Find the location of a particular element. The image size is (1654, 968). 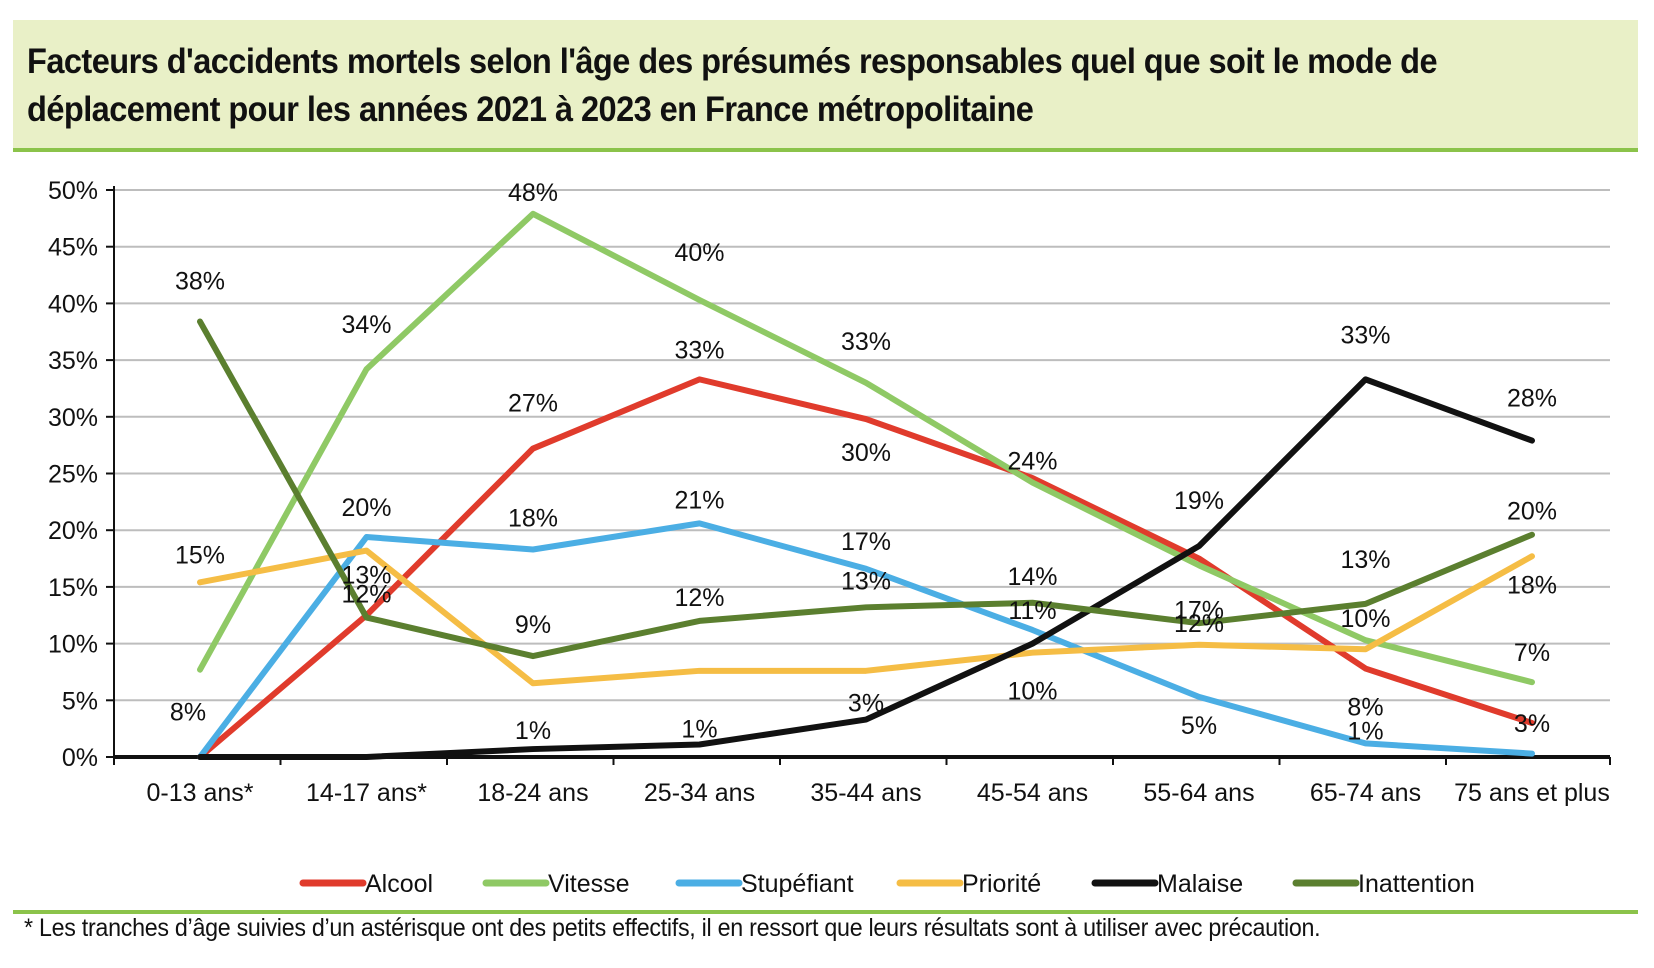

data-label: 14% is located at coordinates (1032, 577).